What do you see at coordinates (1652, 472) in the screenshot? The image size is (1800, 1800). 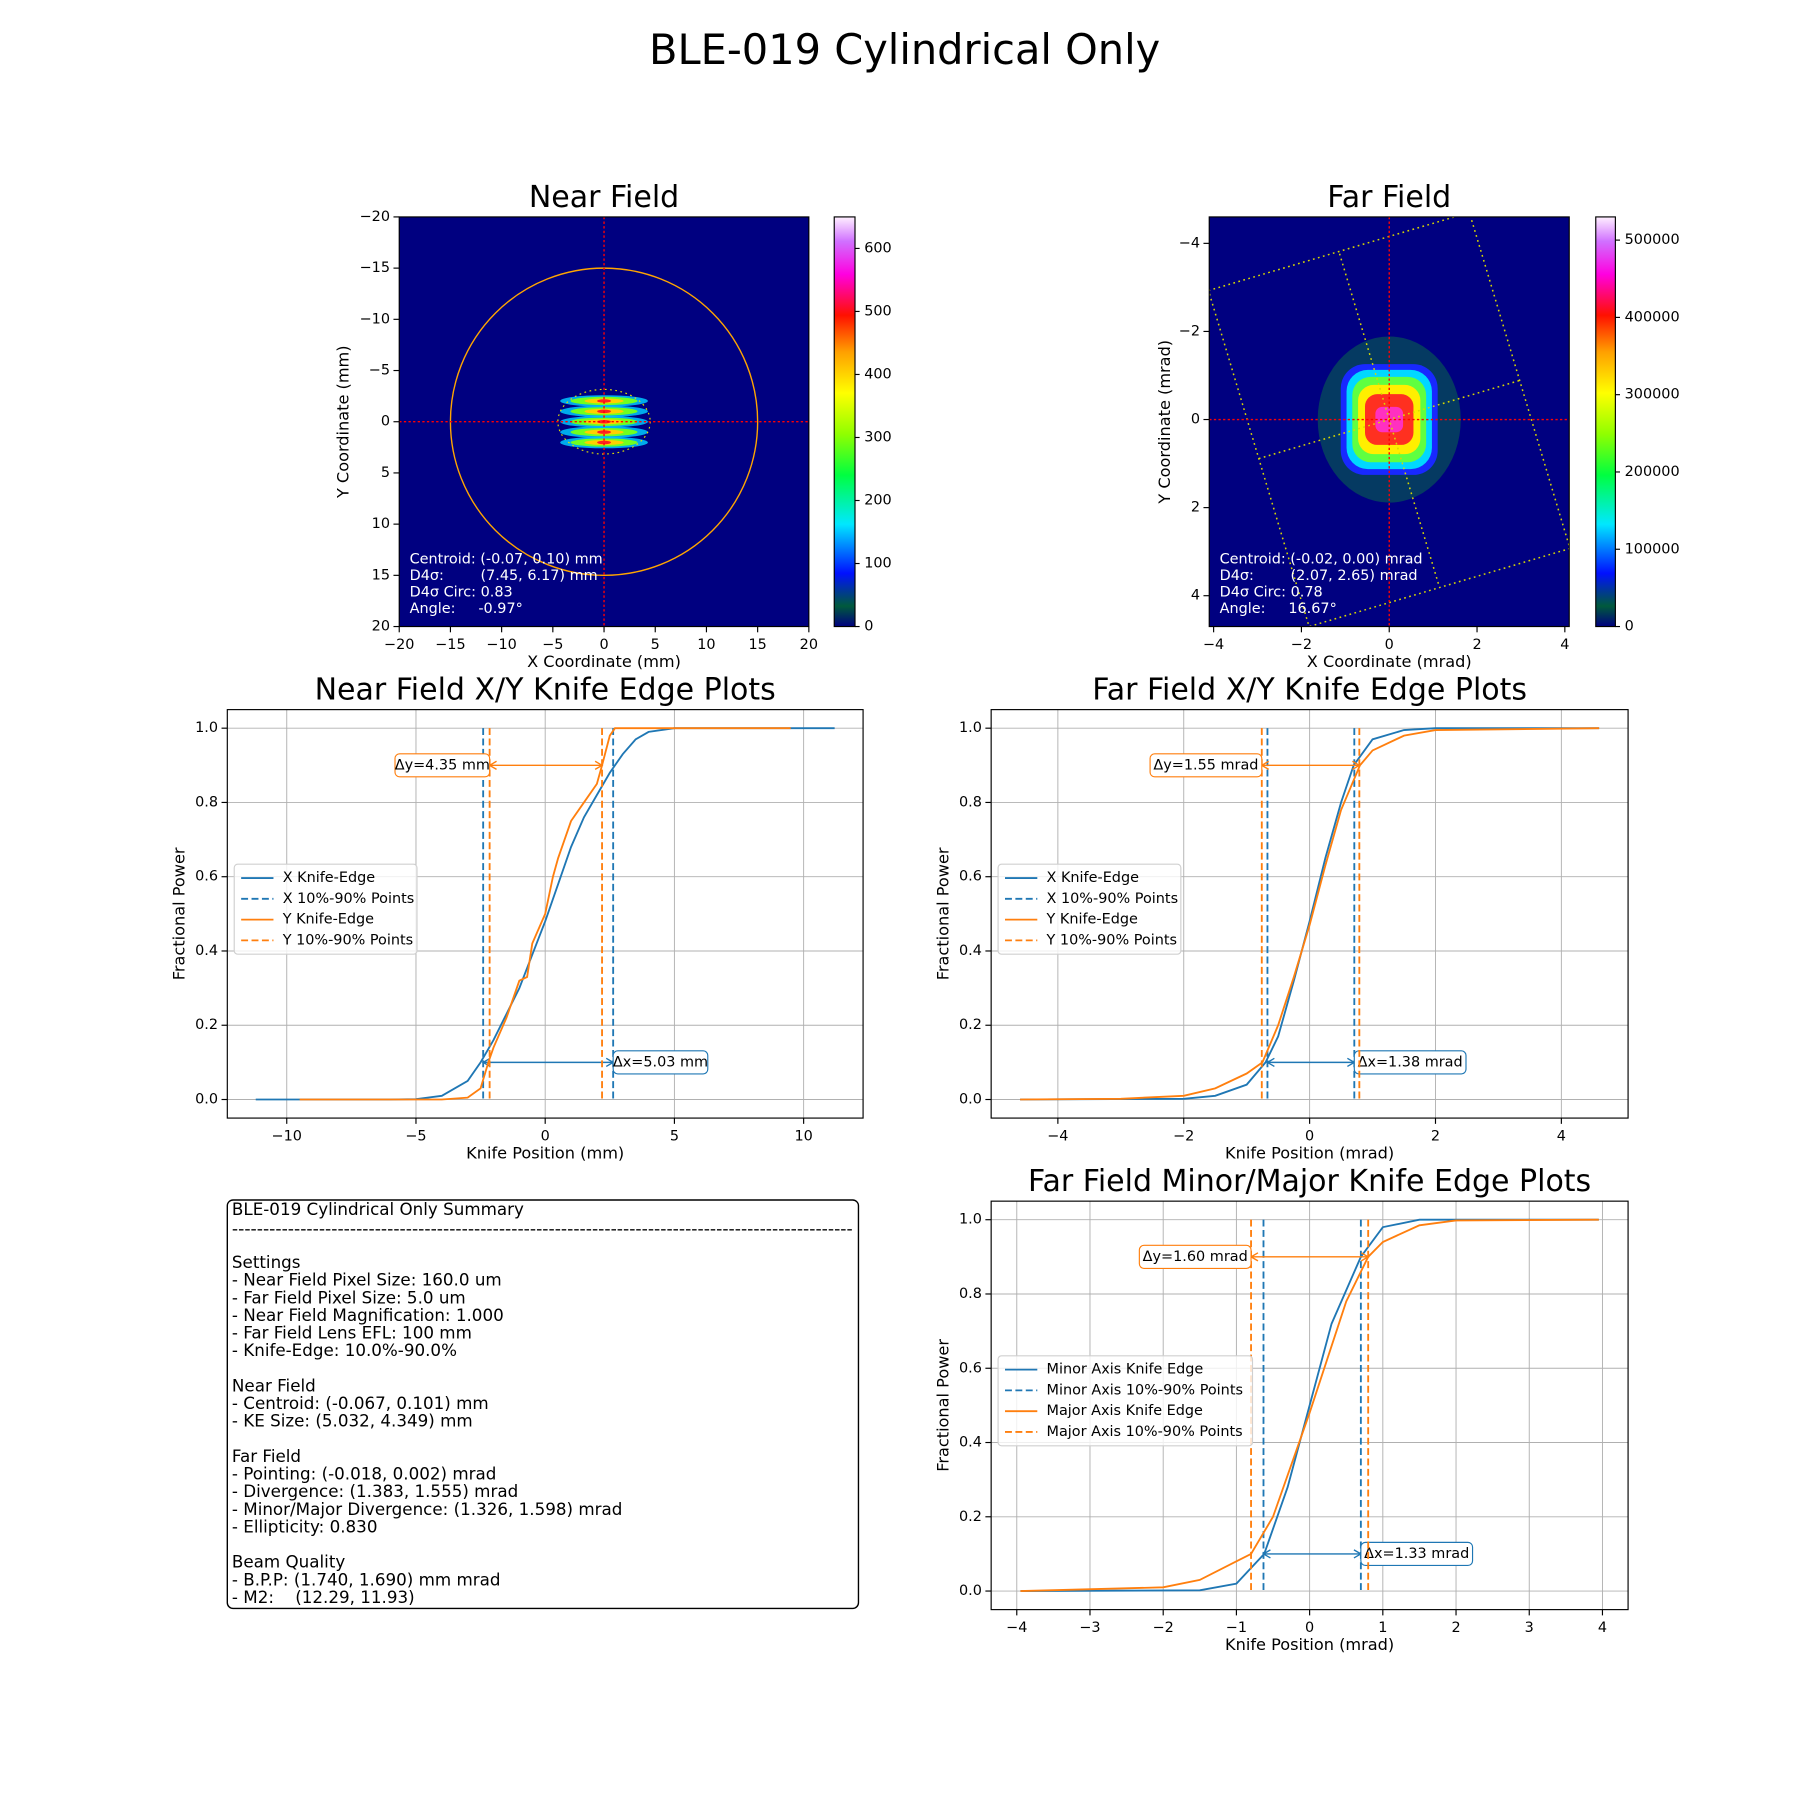 I see `colorbar-tick-label: 200000` at bounding box center [1652, 472].